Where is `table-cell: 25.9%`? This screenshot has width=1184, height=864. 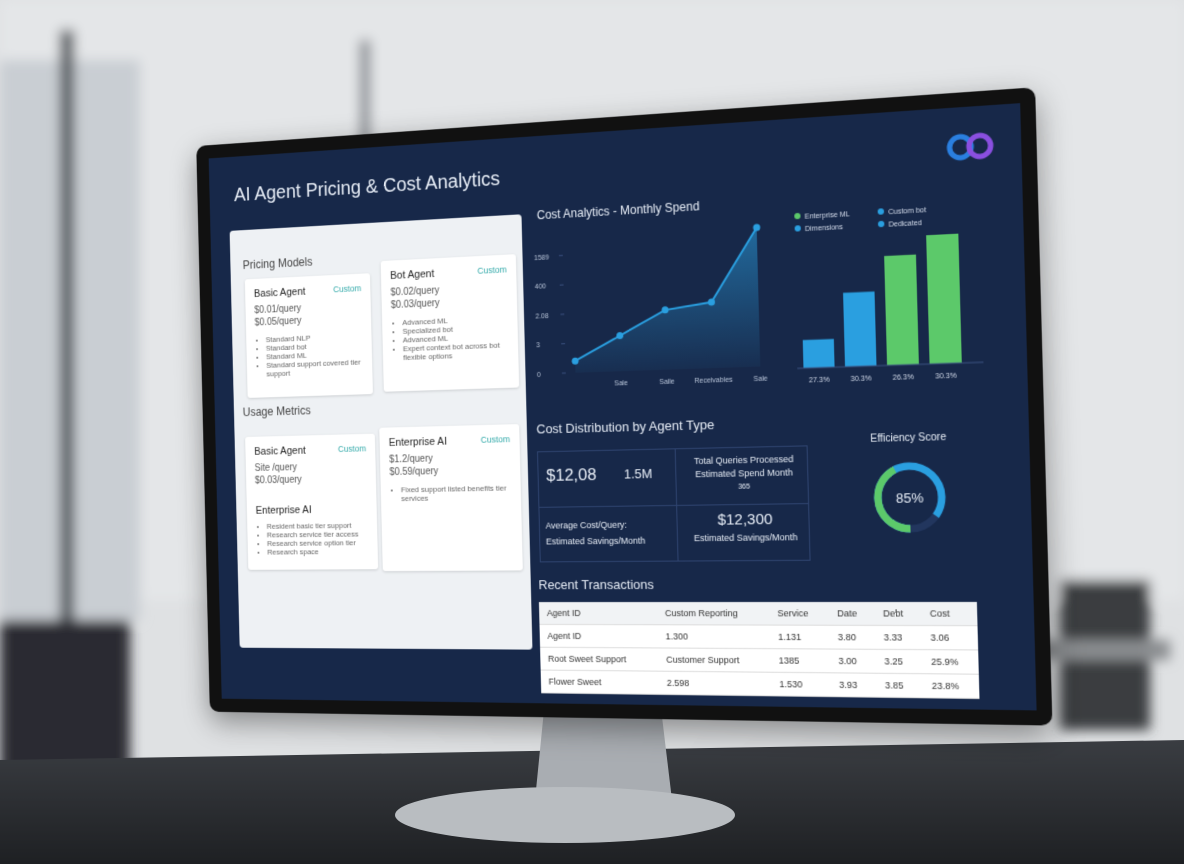
table-cell: 25.9% is located at coordinates (950, 662).